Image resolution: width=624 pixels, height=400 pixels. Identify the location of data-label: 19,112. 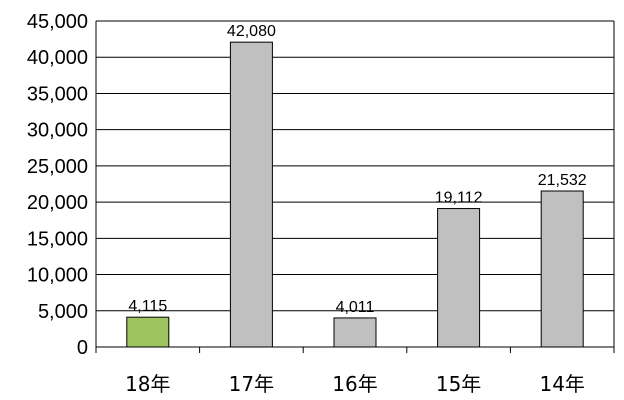
(459, 198).